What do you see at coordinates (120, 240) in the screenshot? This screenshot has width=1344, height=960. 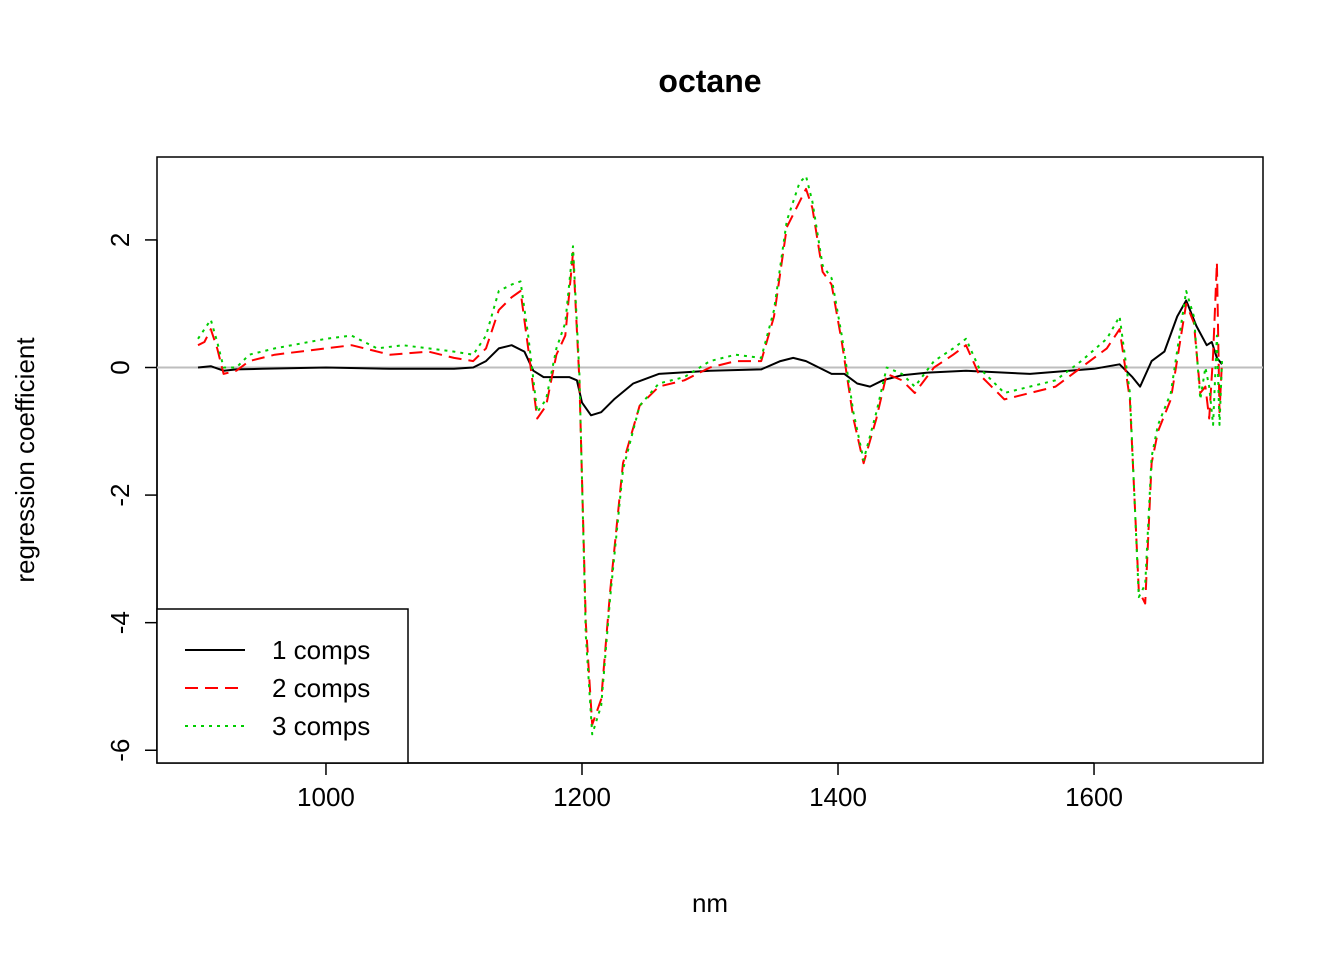 I see `y-tick-label: 2` at bounding box center [120, 240].